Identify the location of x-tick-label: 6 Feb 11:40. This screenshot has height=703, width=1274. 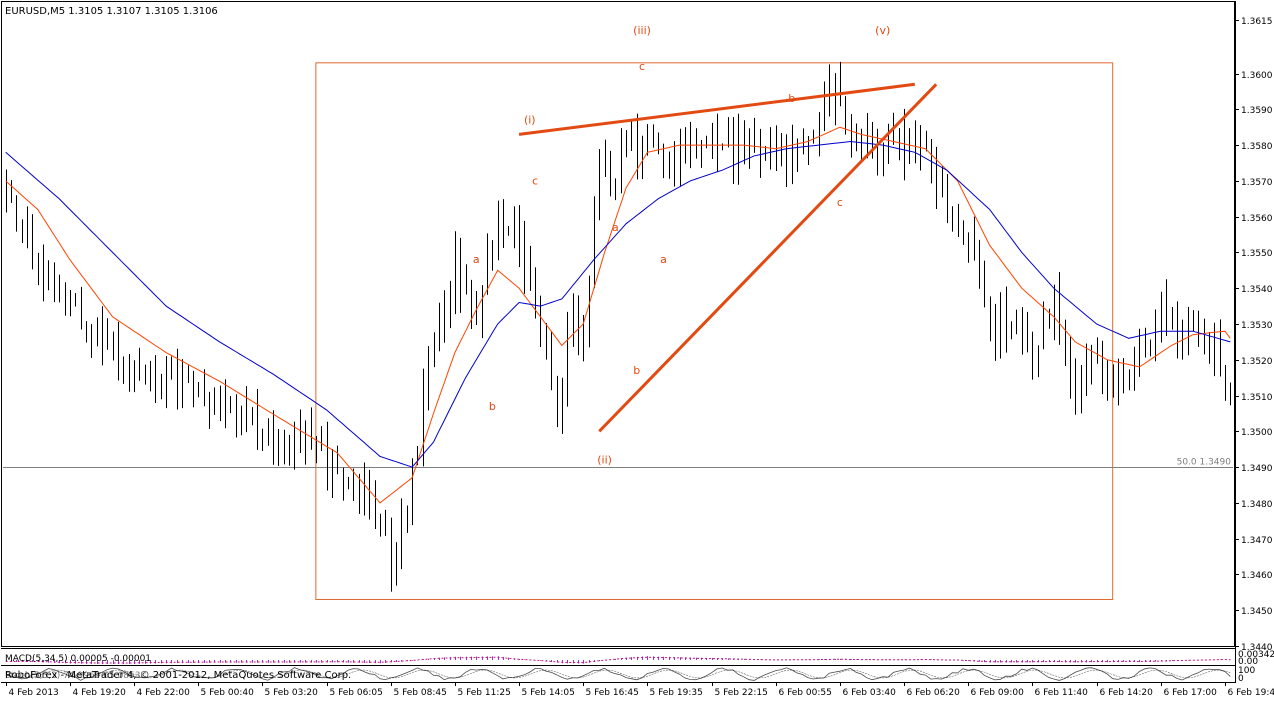
(1062, 693).